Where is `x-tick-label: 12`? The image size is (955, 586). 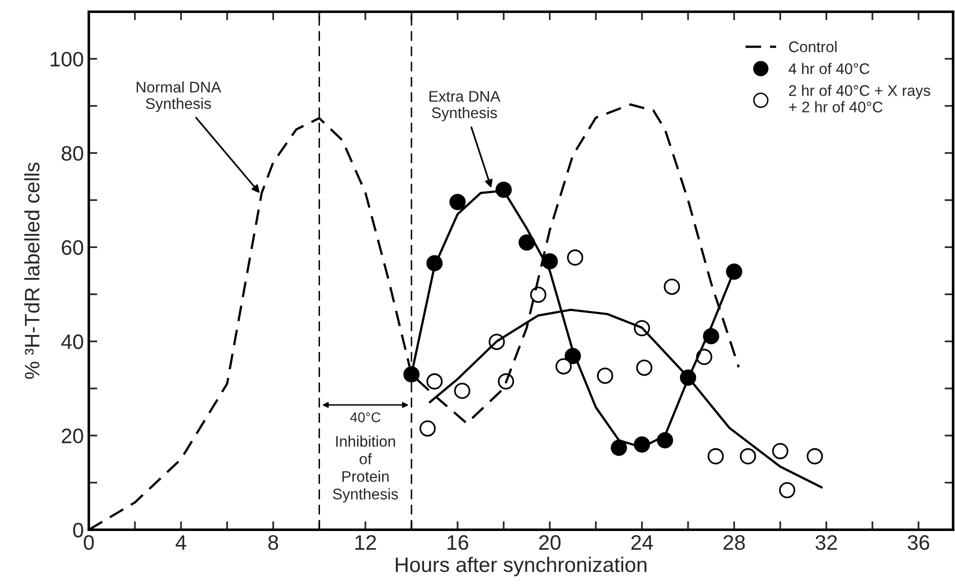
x-tick-label: 12 is located at coordinates (365, 542).